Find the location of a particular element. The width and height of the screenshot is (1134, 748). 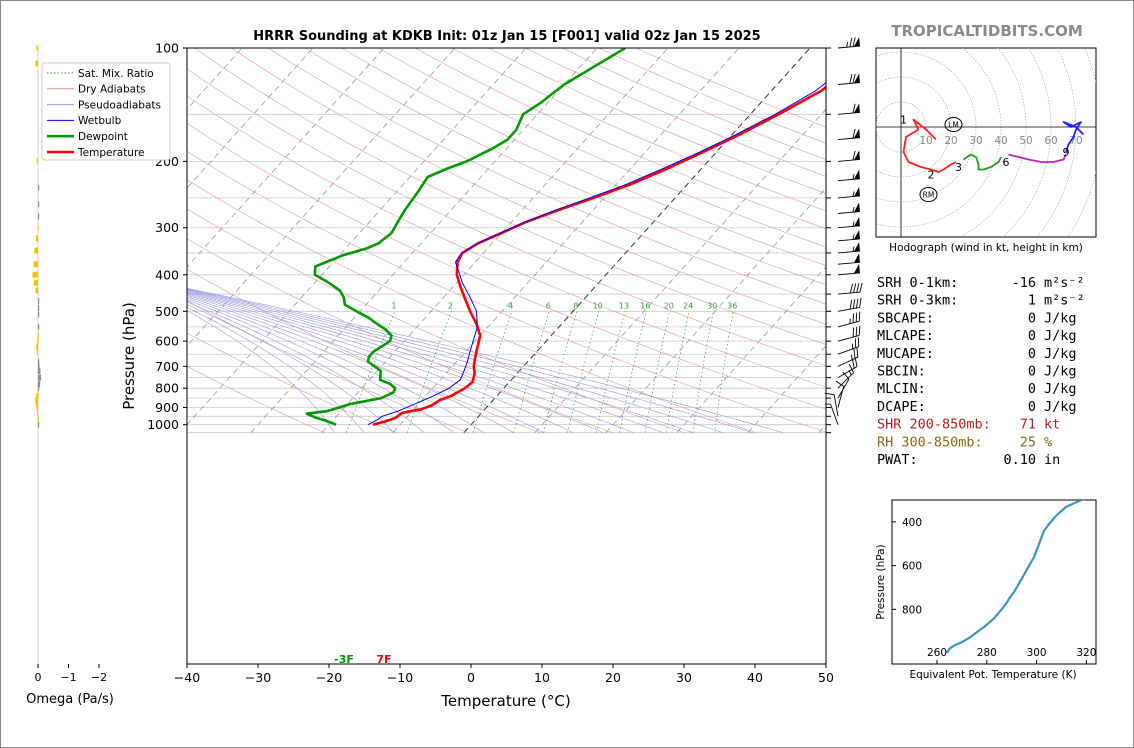

y-tick-label-0: 100 is located at coordinates (167, 48).